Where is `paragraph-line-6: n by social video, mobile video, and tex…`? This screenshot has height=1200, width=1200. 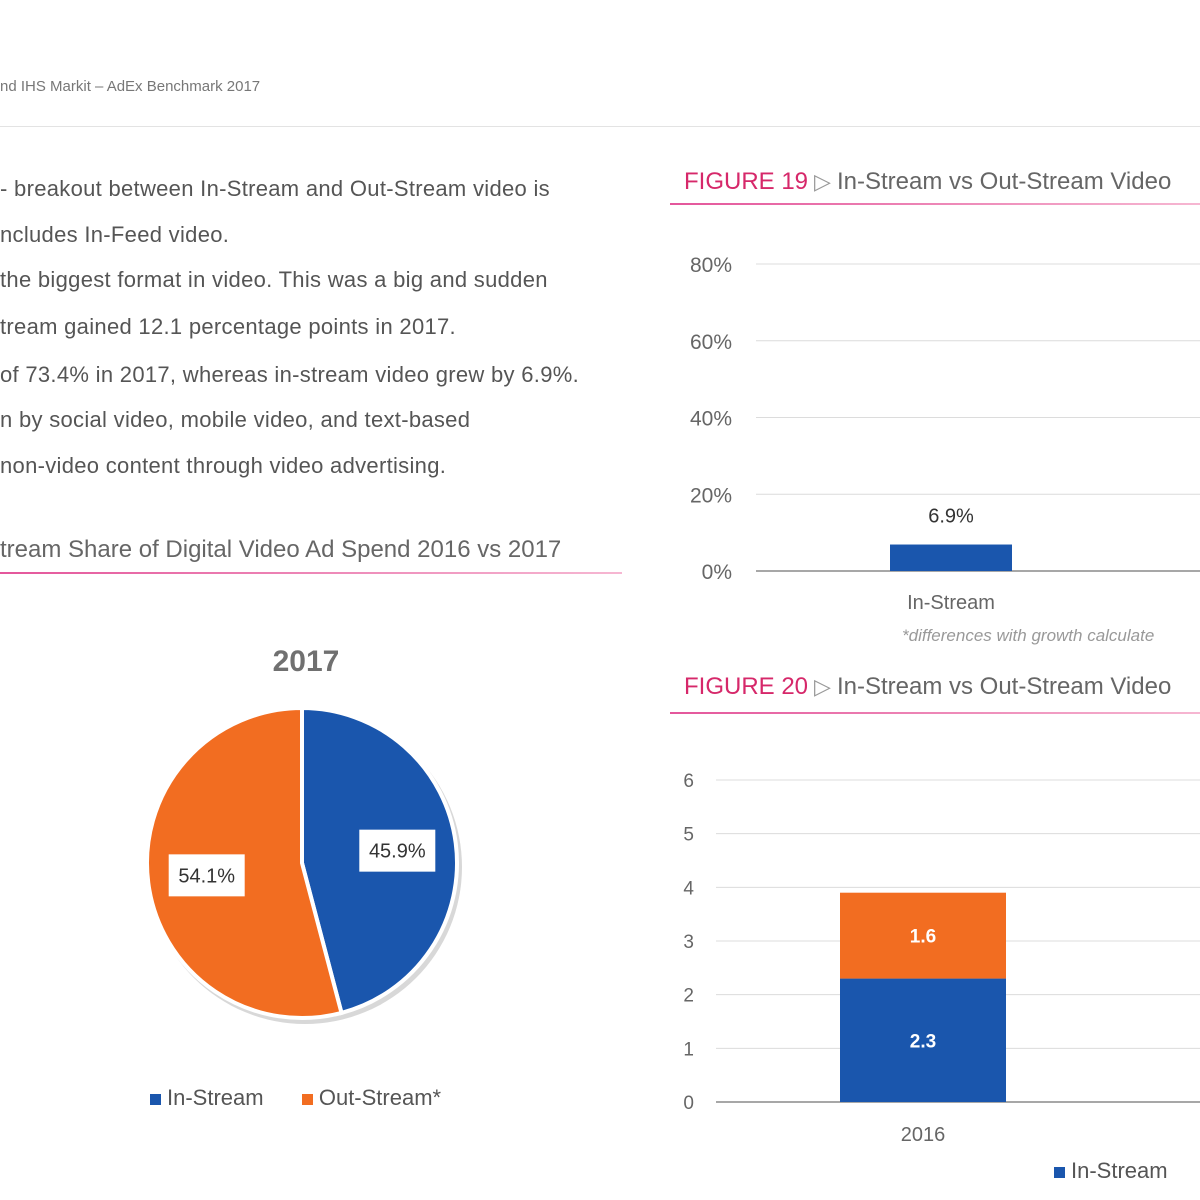
paragraph-line-6: n by social video, mobile video, and tex… is located at coordinates (235, 419).